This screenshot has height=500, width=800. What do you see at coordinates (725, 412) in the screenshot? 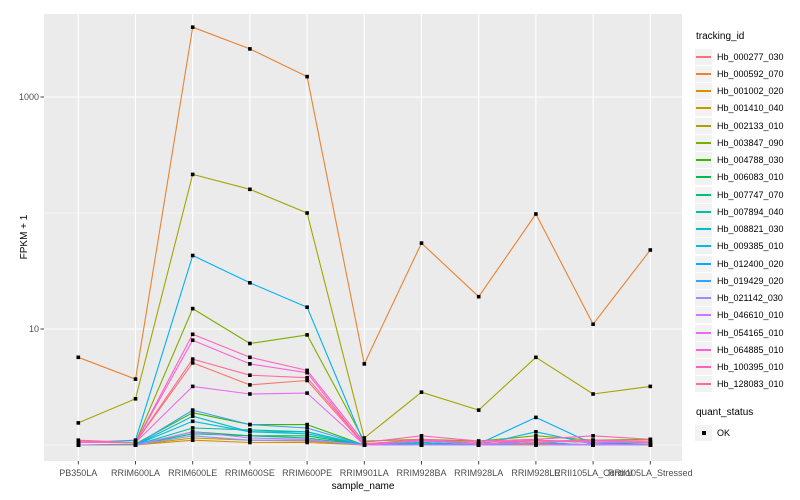
I see `legend-title-quant-status: quant_status` at bounding box center [725, 412].